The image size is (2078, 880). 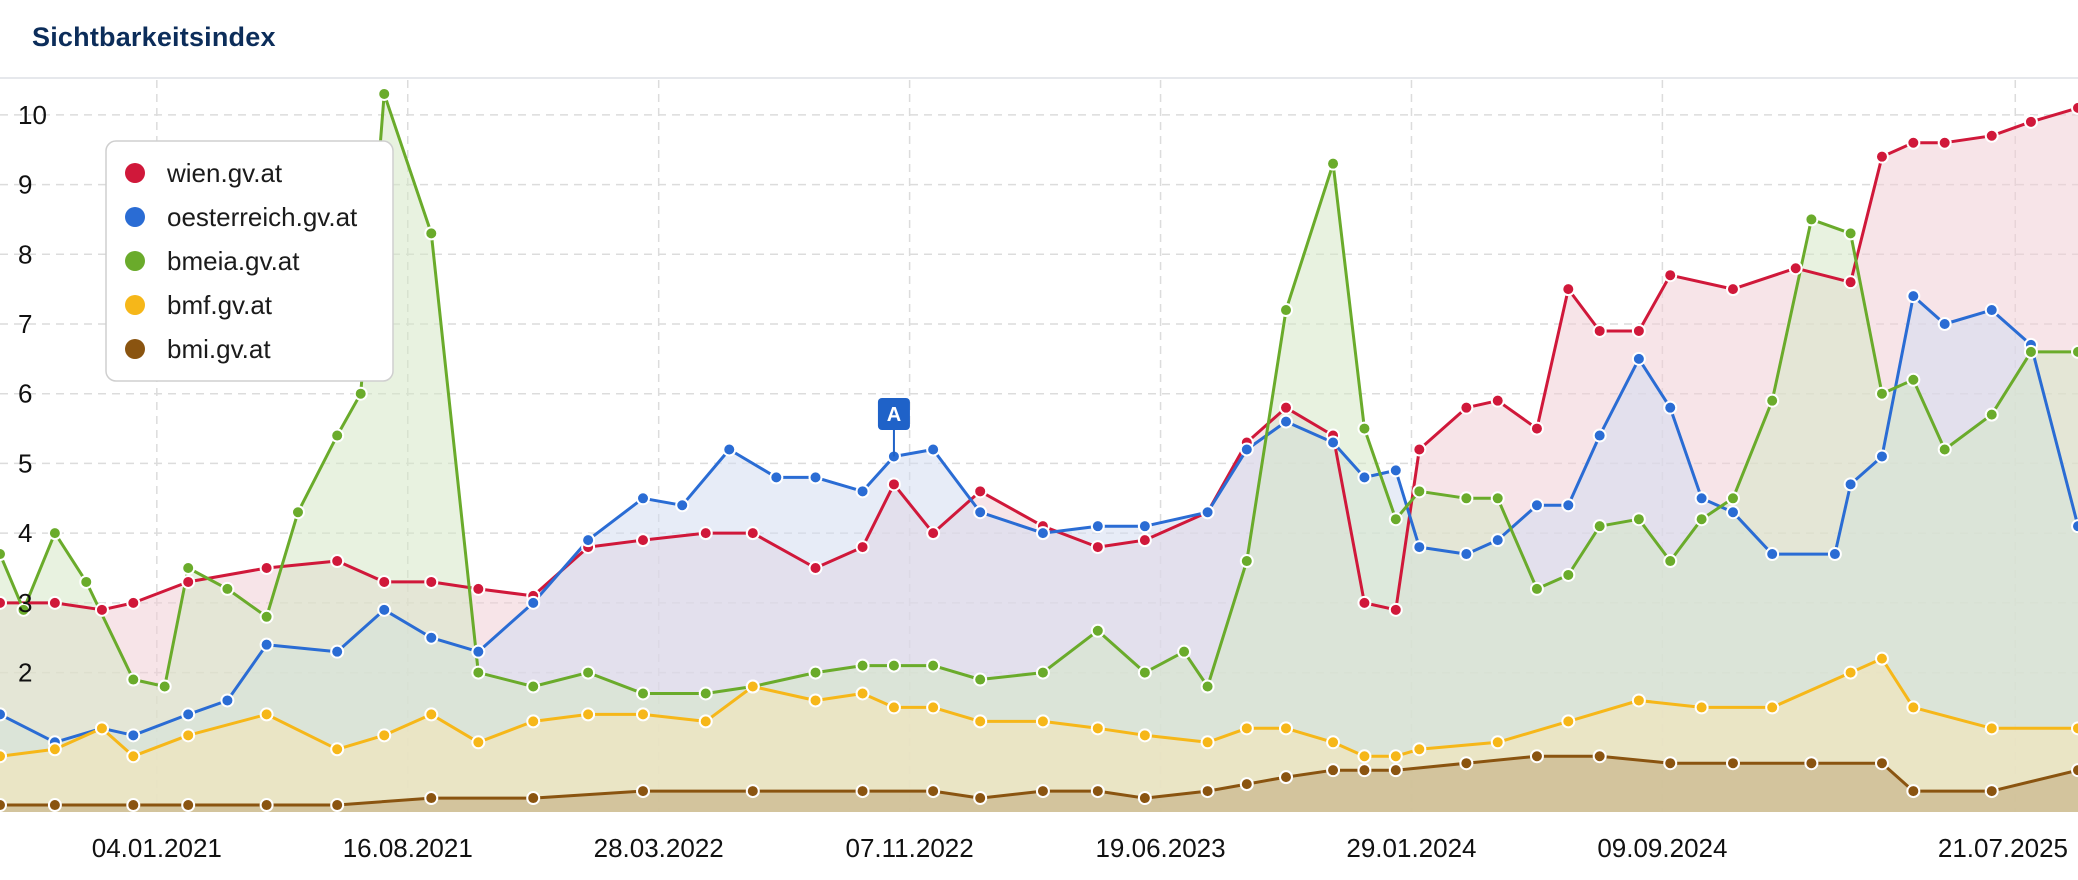 What do you see at coordinates (893, 414) in the screenshot?
I see `annotation-marker` at bounding box center [893, 414].